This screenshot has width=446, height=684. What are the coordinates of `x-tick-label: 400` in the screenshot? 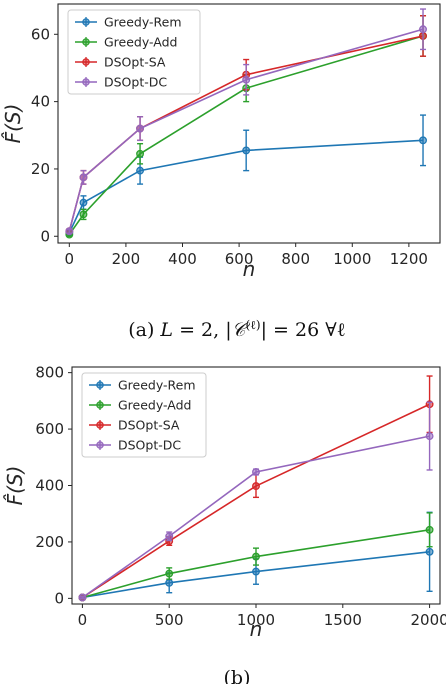 It's located at (182, 259).